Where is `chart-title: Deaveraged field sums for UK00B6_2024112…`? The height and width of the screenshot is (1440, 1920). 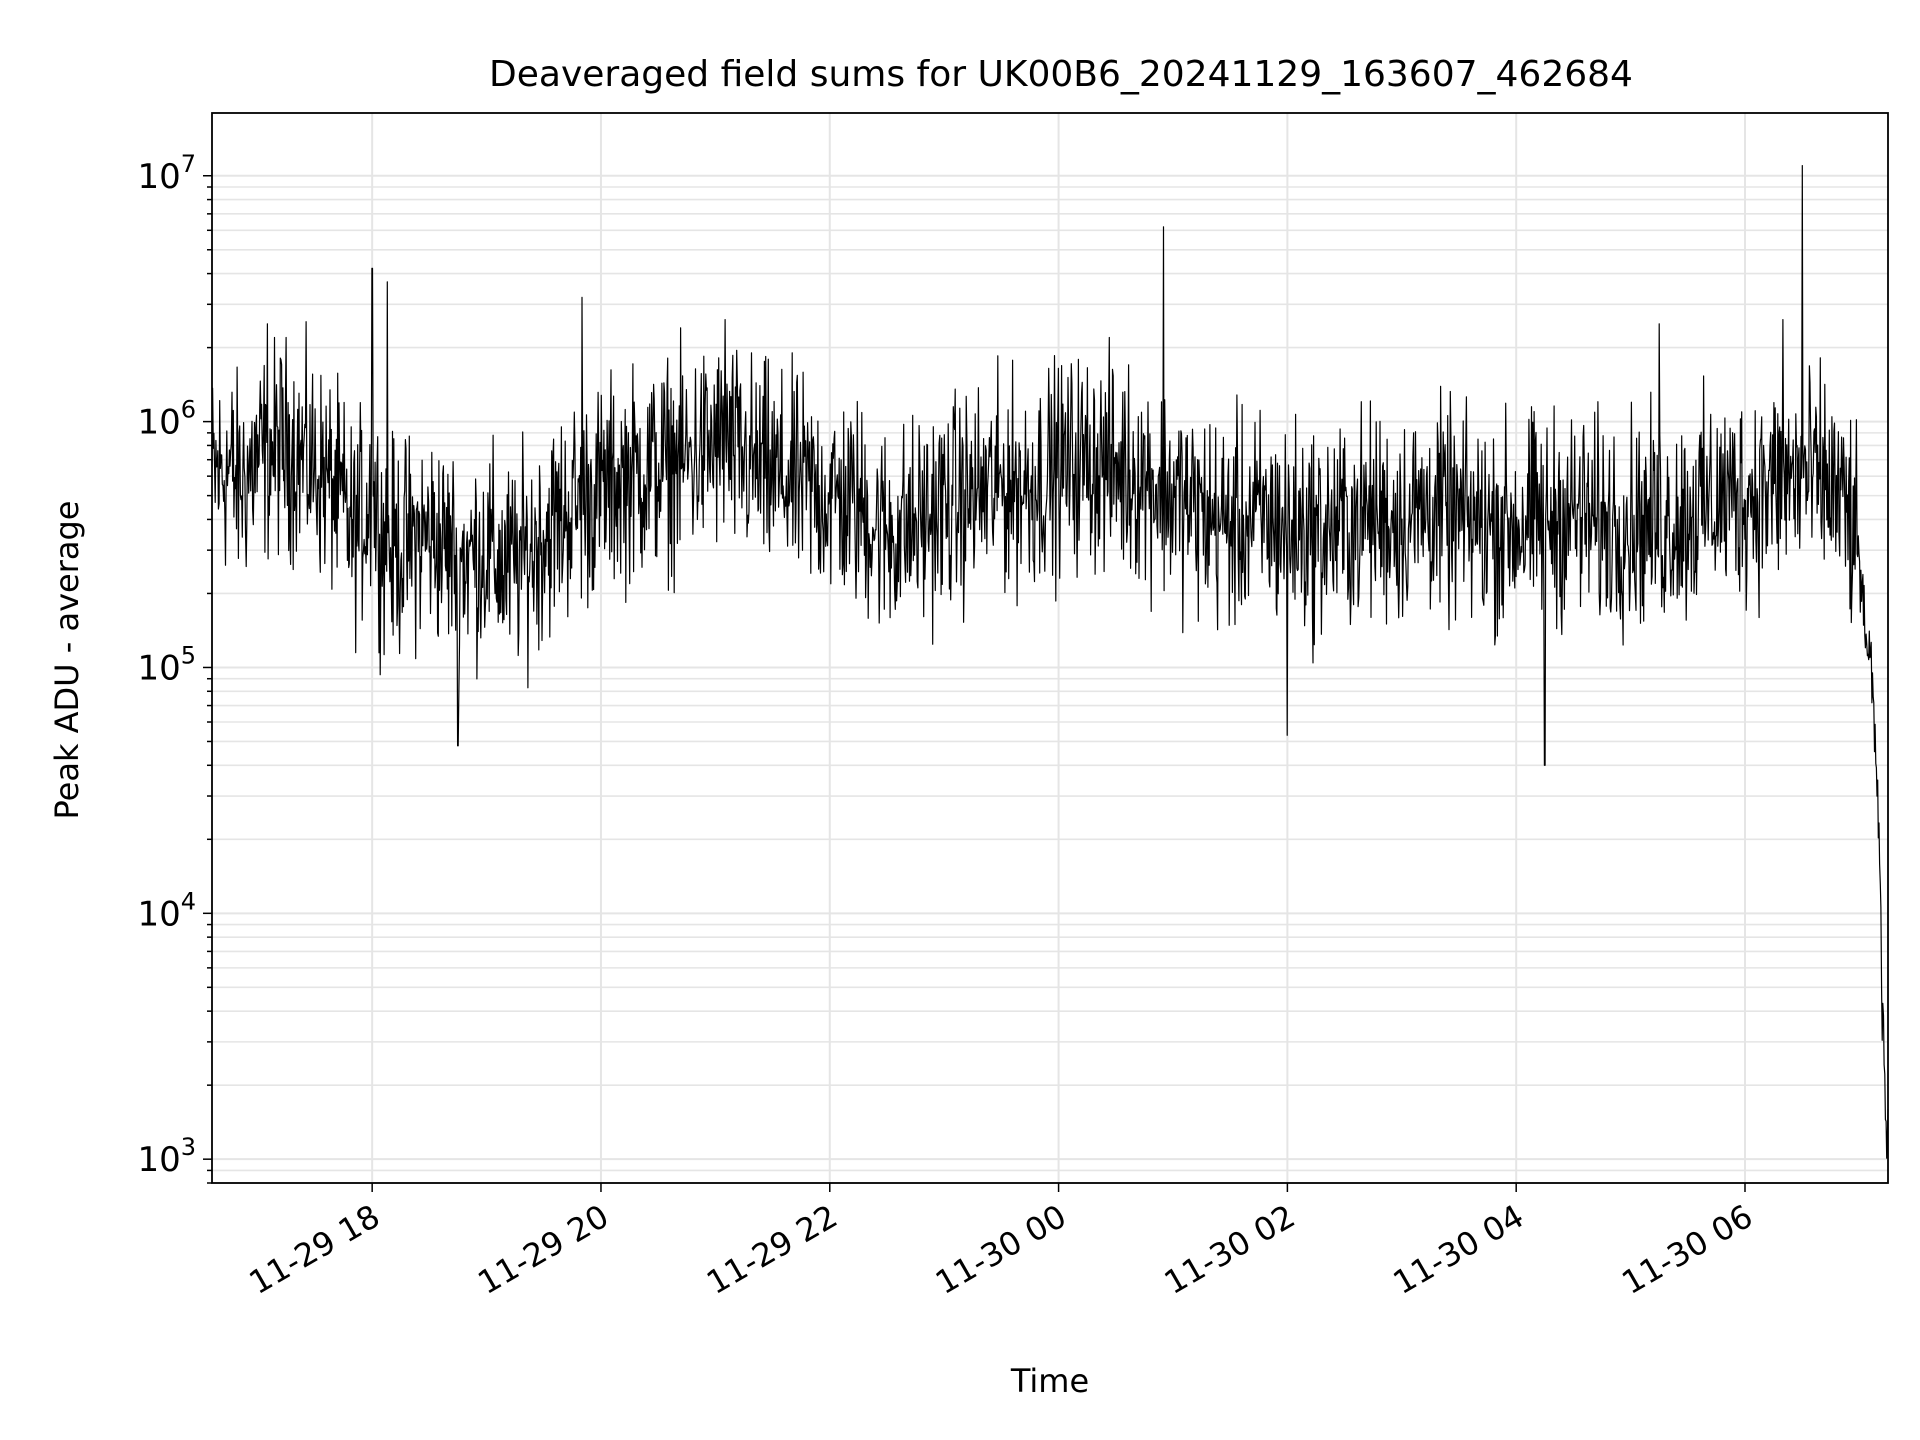
chart-title: Deaveraged field sums for UK00B6_2024112… is located at coordinates (1061, 74).